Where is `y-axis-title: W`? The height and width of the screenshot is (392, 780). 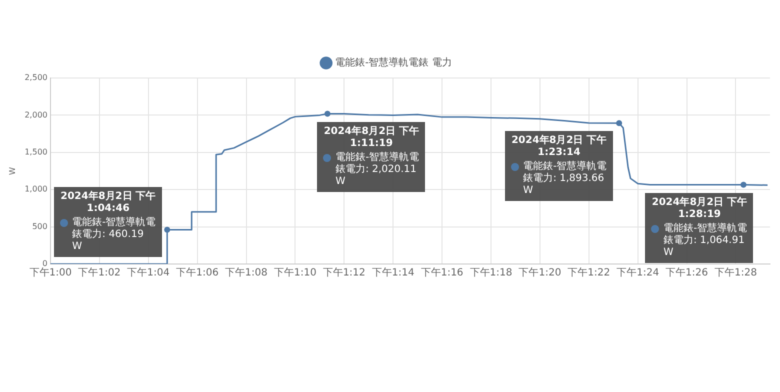
y-axis-title: W is located at coordinates (12, 170).